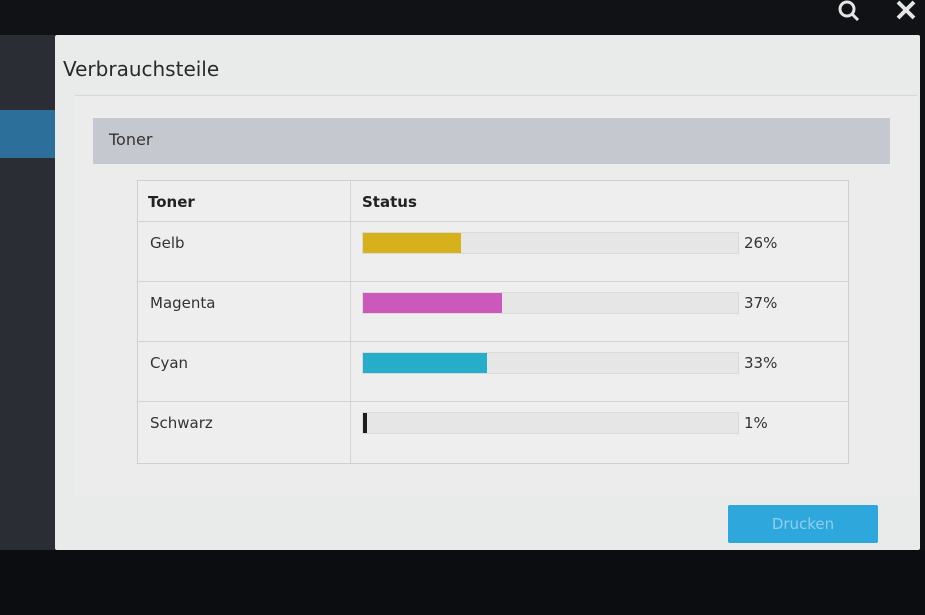 The height and width of the screenshot is (615, 925). What do you see at coordinates (761, 243) in the screenshot?
I see `level-label: 26%` at bounding box center [761, 243].